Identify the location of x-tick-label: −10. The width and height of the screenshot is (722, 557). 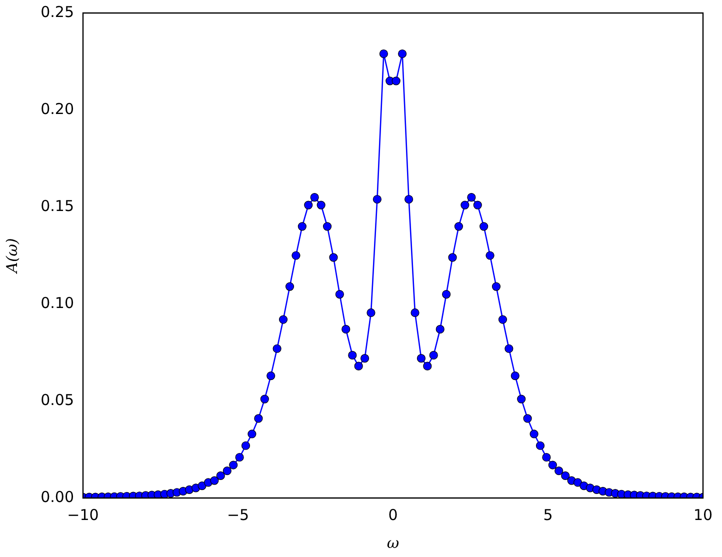
(83, 515).